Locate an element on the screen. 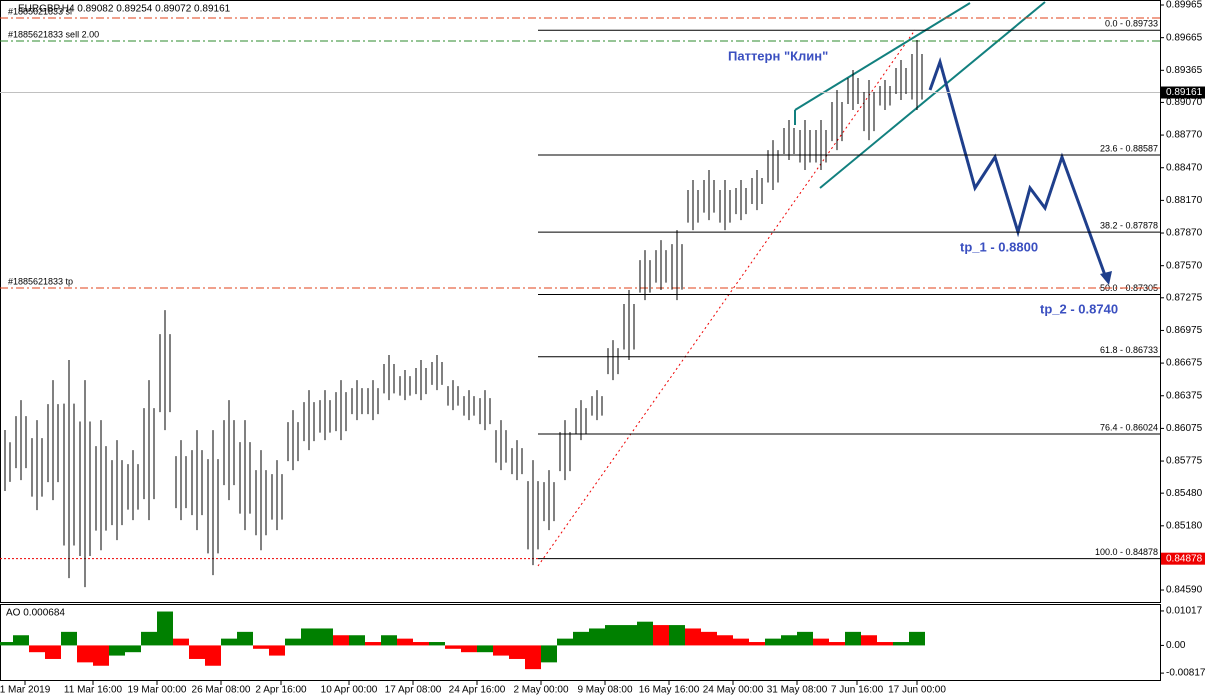 The image size is (1206, 698). order-label: #1885621833 tp is located at coordinates (40, 281).